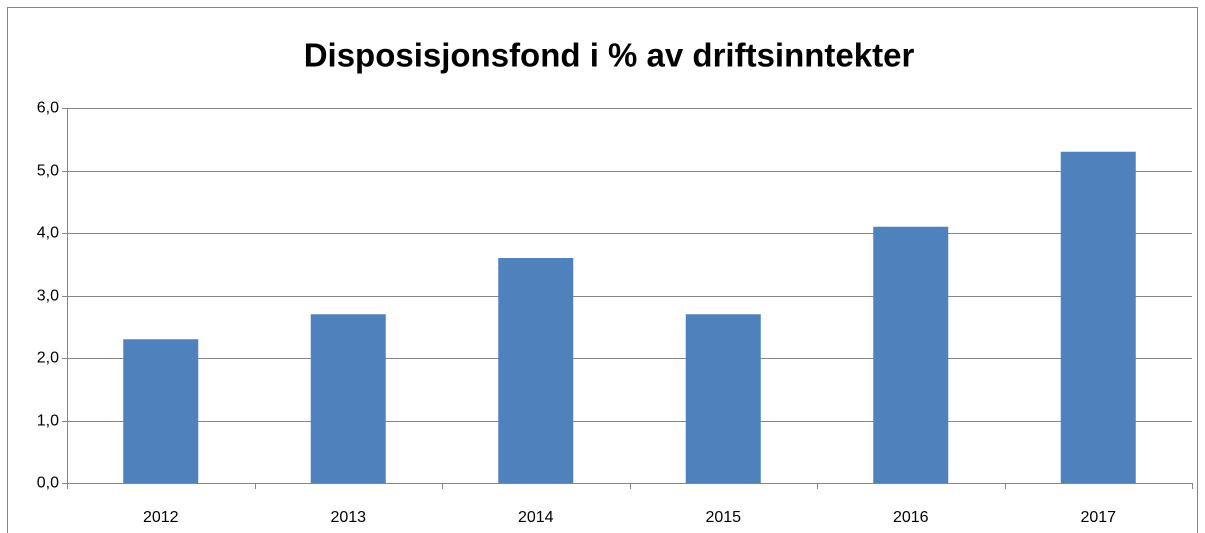  I want to click on x-tick-label: 2012, so click(161, 517).